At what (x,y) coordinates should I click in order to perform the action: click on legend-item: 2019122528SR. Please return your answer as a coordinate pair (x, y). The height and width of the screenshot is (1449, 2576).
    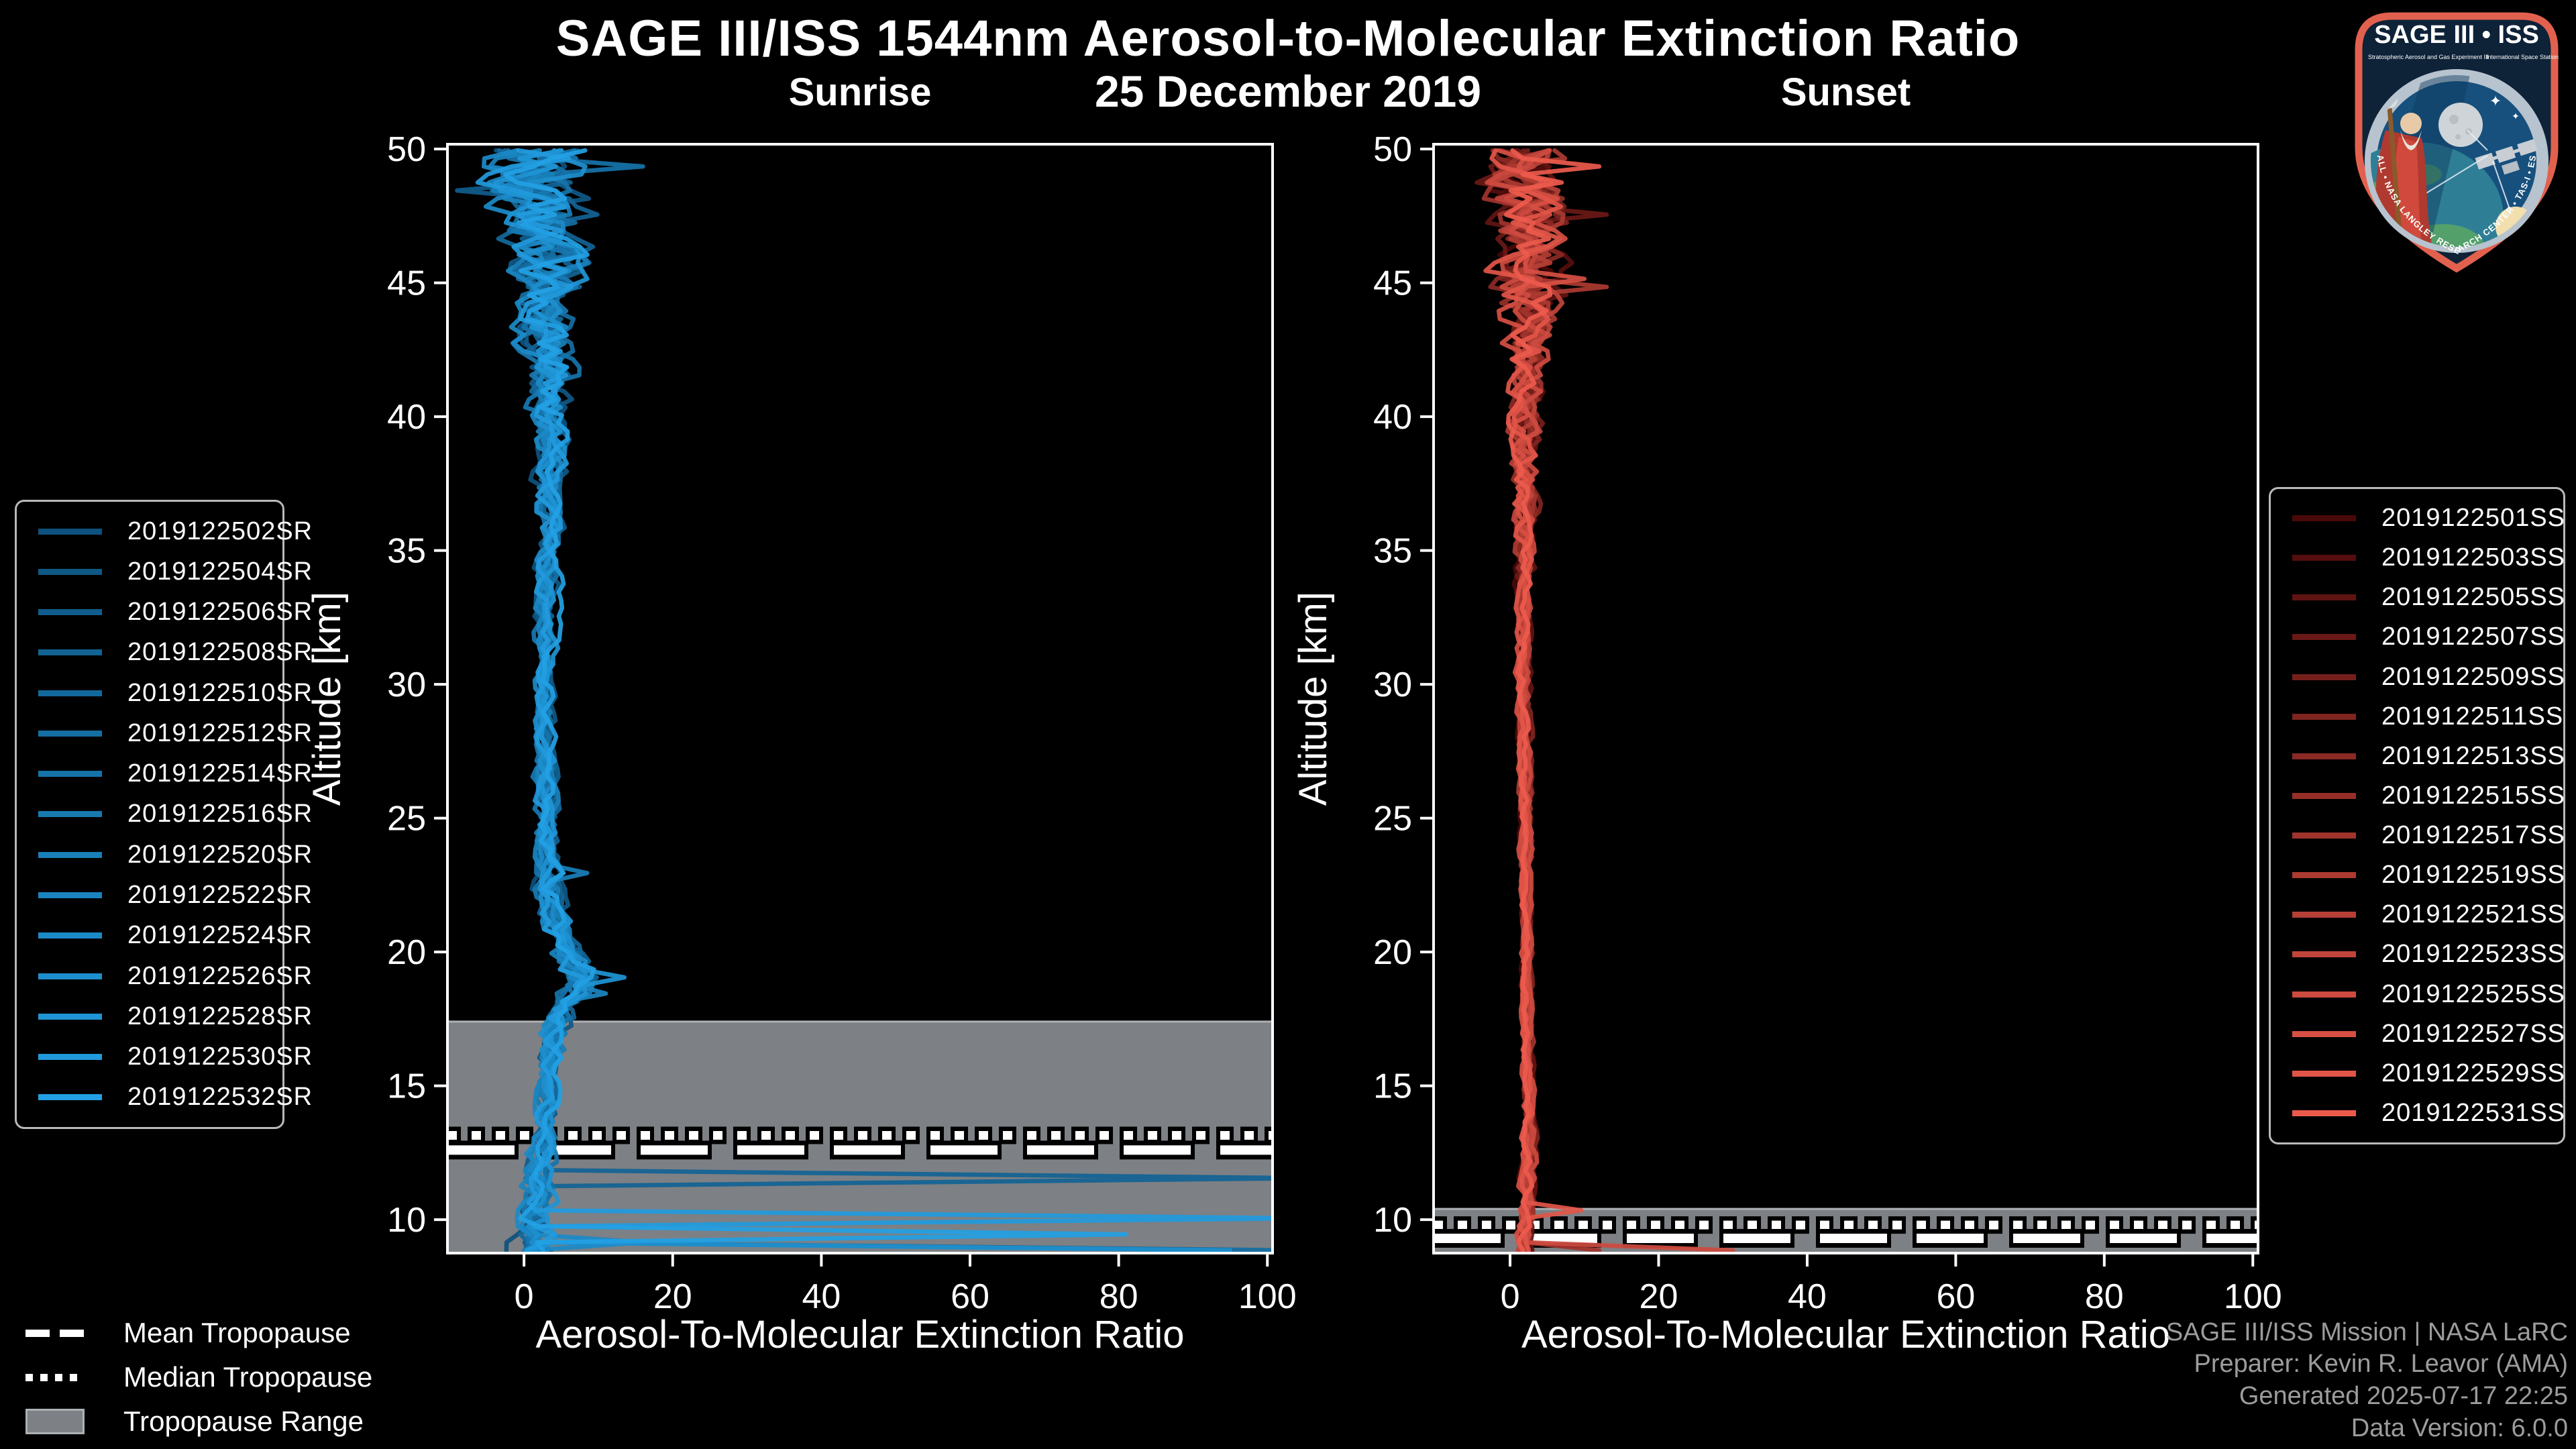
    Looking at the image, I should click on (167, 1016).